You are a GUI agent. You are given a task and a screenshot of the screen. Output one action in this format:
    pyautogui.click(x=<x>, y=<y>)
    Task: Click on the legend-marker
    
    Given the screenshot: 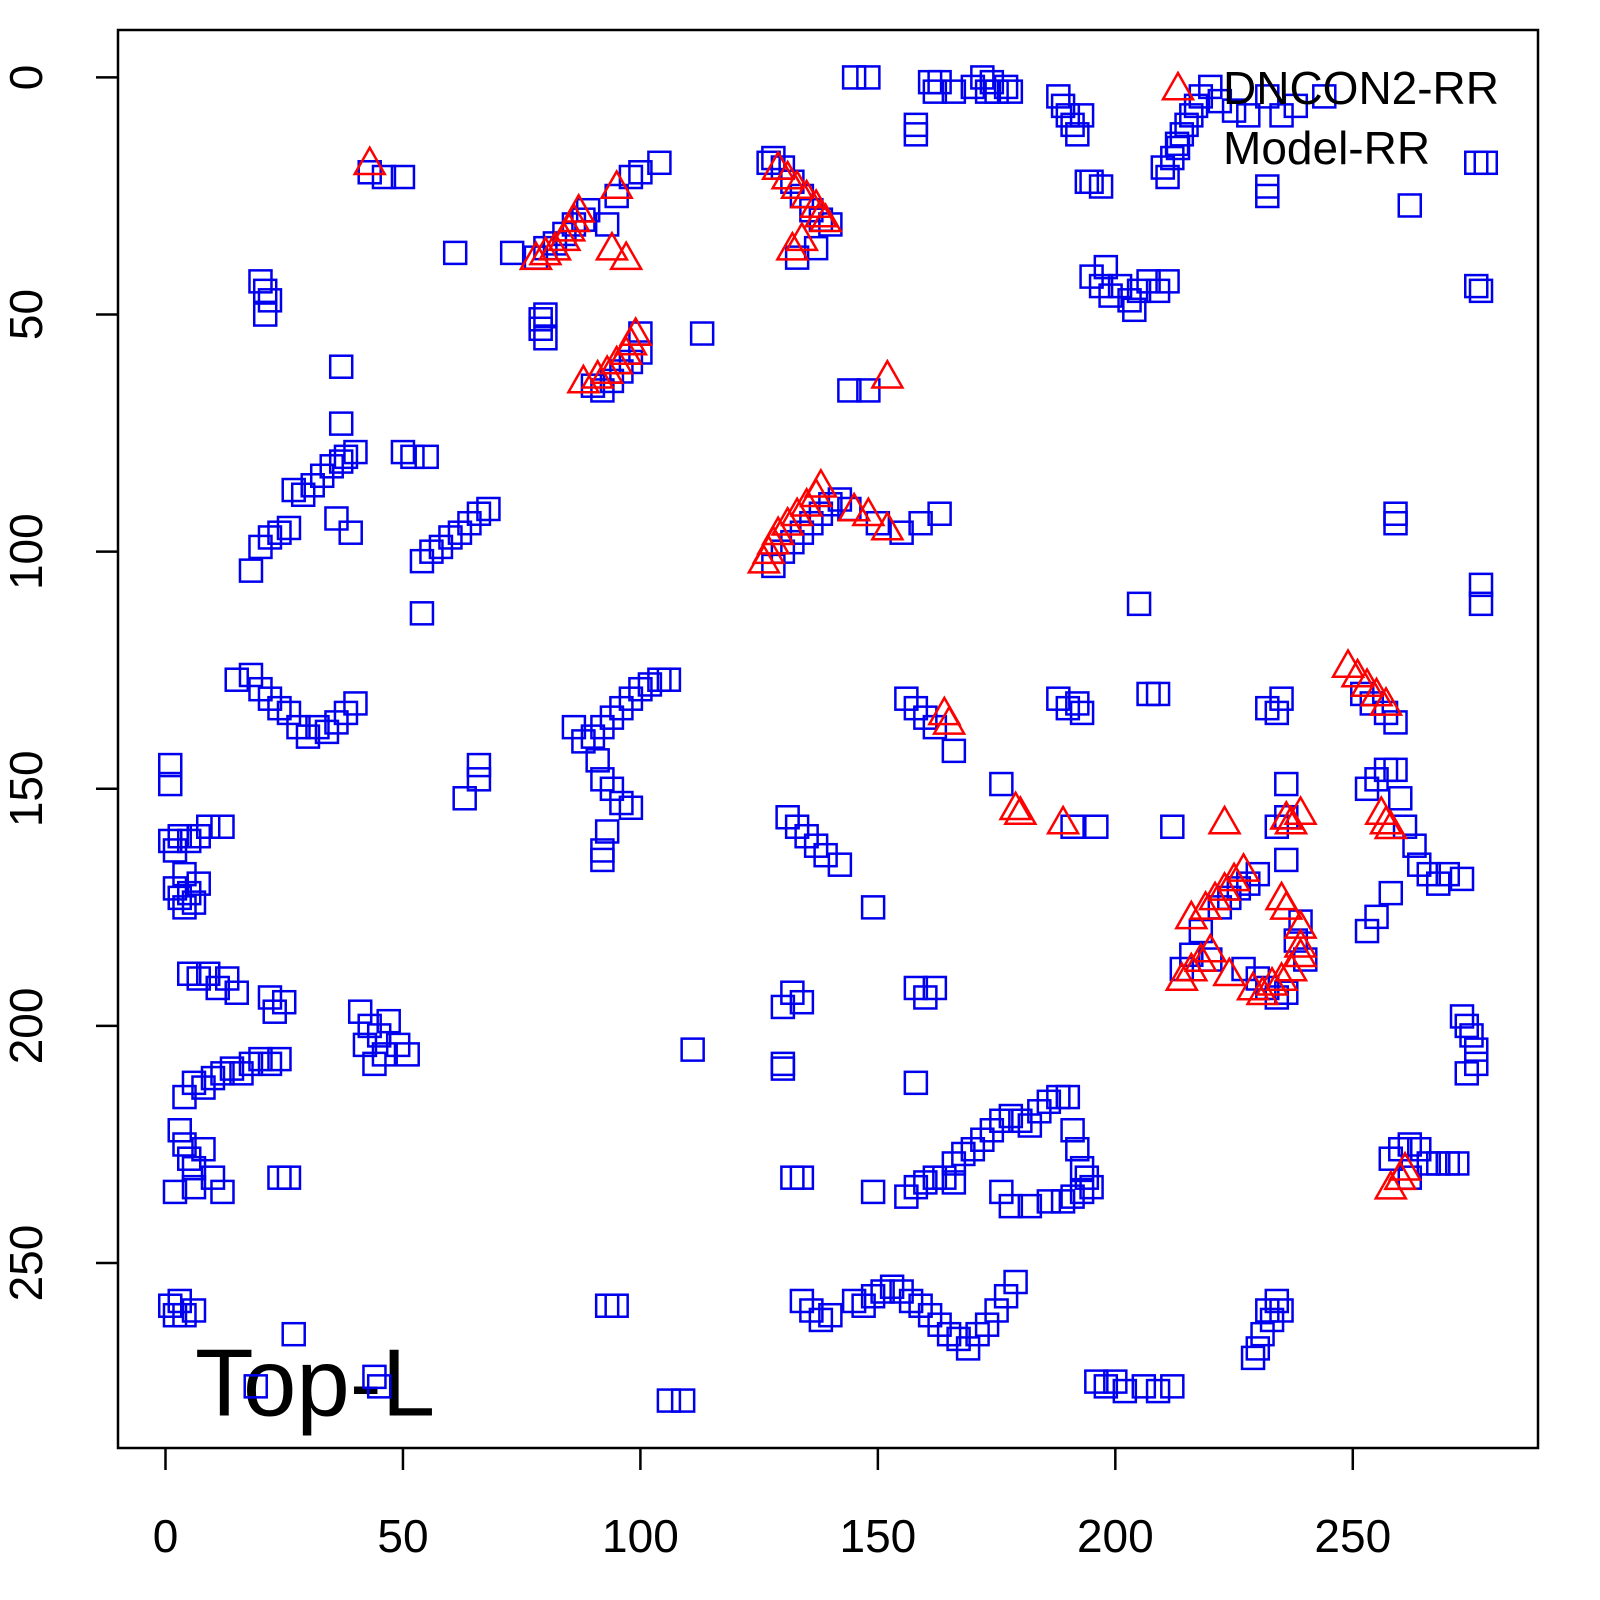 What is the action you would take?
    pyautogui.click(x=1178, y=148)
    